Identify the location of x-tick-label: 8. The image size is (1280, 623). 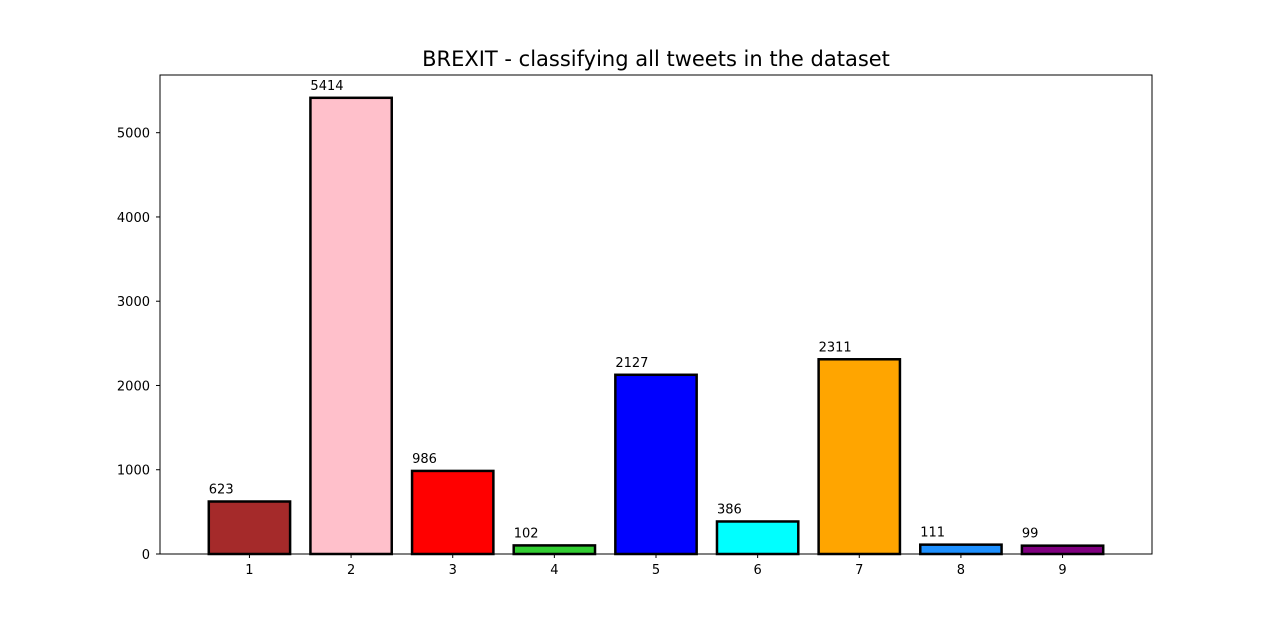
(961, 570).